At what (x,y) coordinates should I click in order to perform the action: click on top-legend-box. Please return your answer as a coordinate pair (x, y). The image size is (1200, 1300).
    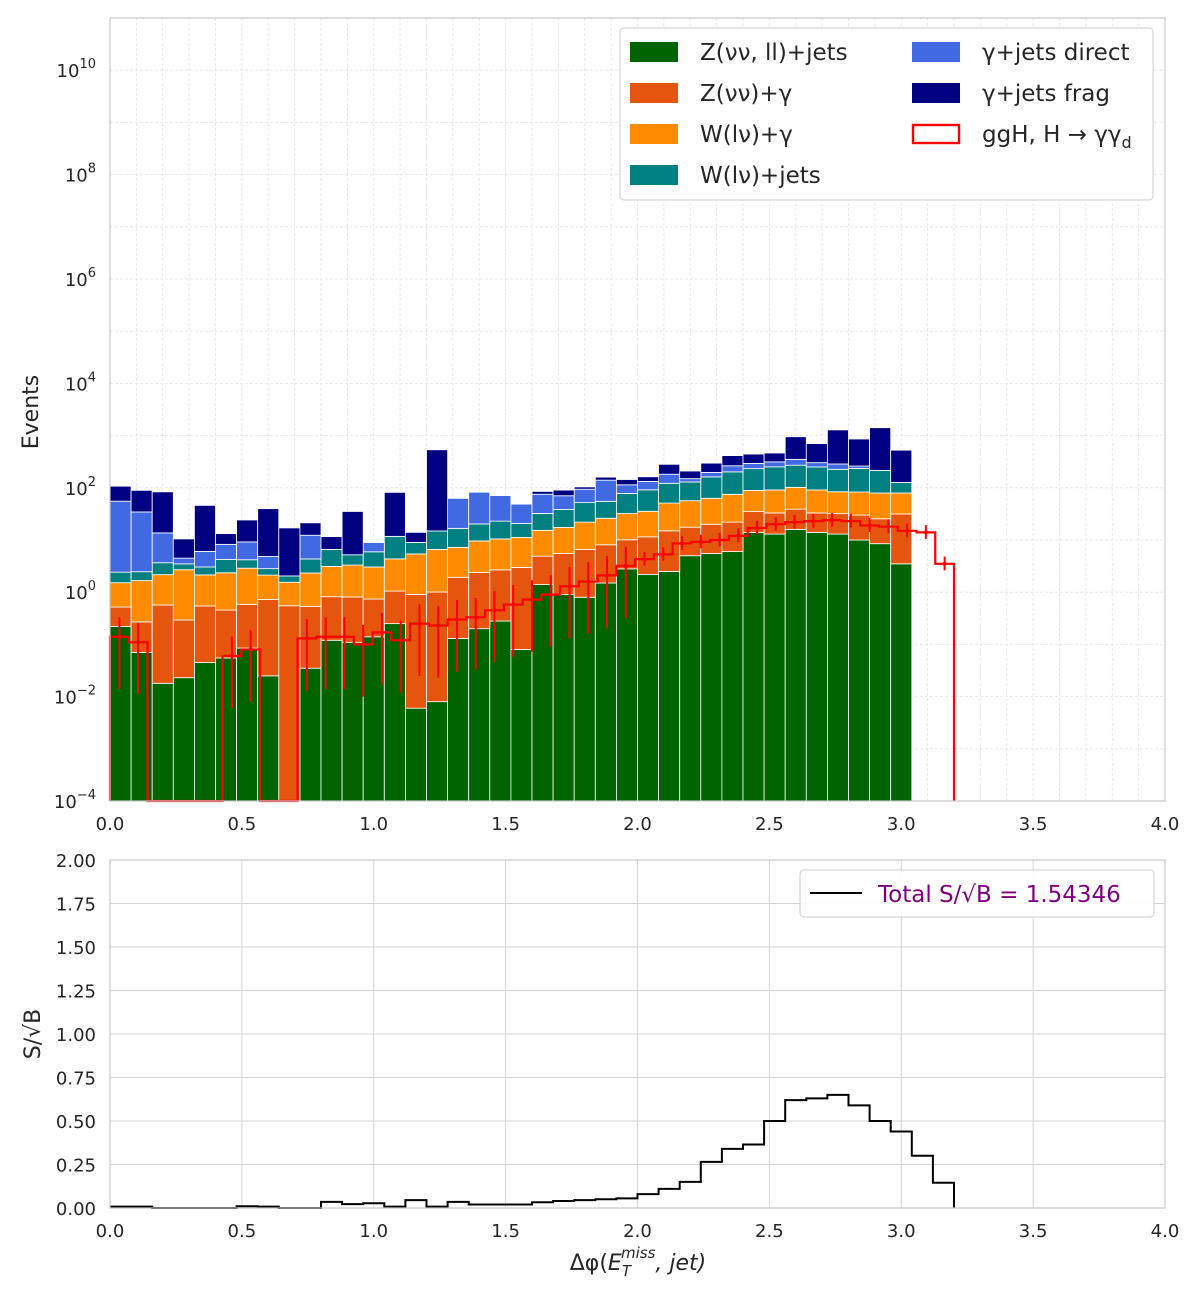
    Looking at the image, I should click on (886, 114).